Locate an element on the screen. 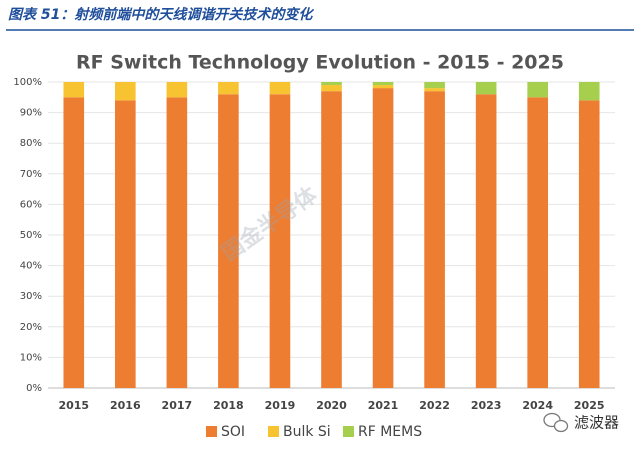 The width and height of the screenshot is (640, 450). y-tick-label: 40% is located at coordinates (31, 266).